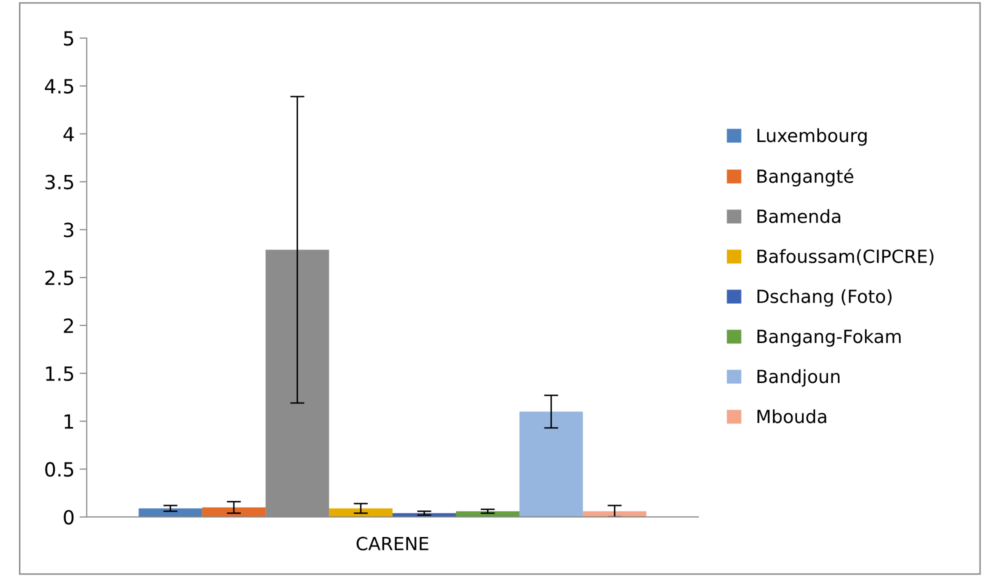  I want to click on y-tick-label: 3.5, so click(59, 182).